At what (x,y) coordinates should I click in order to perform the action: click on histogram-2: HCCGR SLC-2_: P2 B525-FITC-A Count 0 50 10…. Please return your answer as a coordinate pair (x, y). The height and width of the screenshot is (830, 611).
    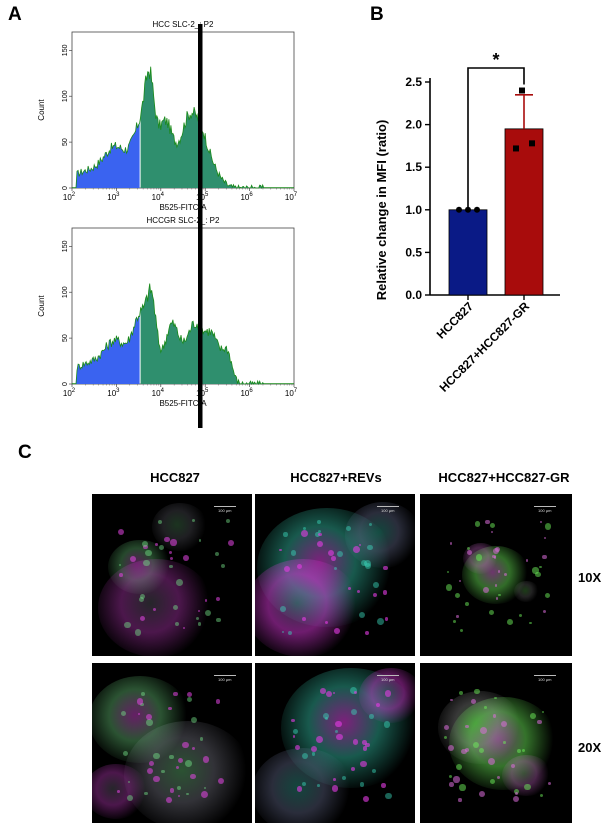
    Looking at the image, I should click on (167, 312).